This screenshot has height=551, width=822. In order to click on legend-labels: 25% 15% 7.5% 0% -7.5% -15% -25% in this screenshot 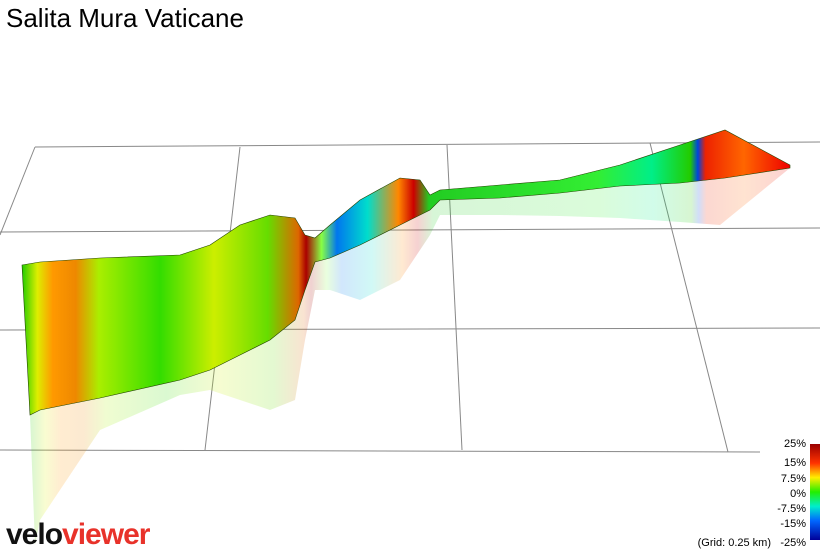, I will do `click(791, 493)`.